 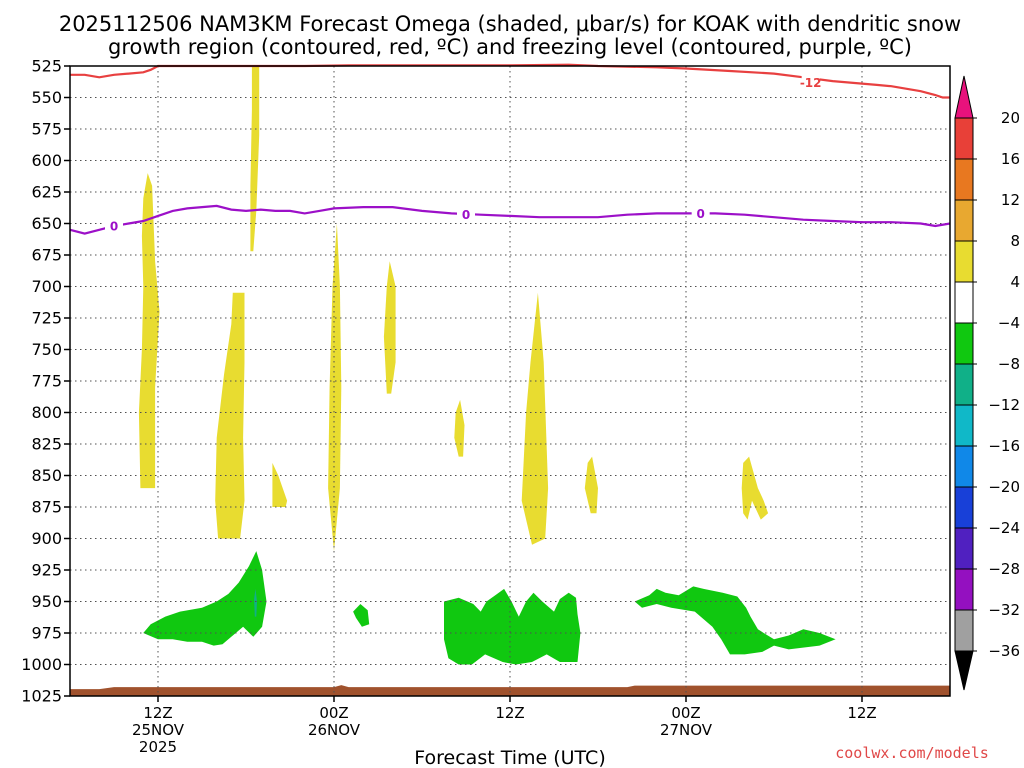 What do you see at coordinates (964, 97) in the screenshot?
I see `colorbar-top-arrow` at bounding box center [964, 97].